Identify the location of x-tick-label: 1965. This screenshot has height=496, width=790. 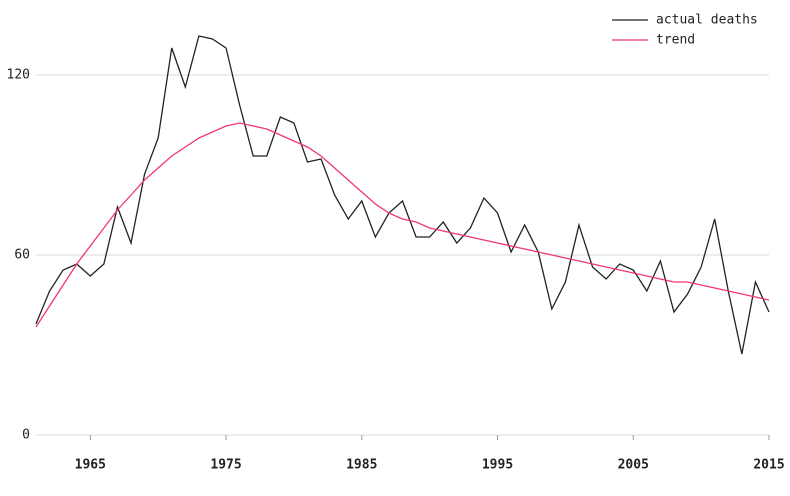
(90, 465).